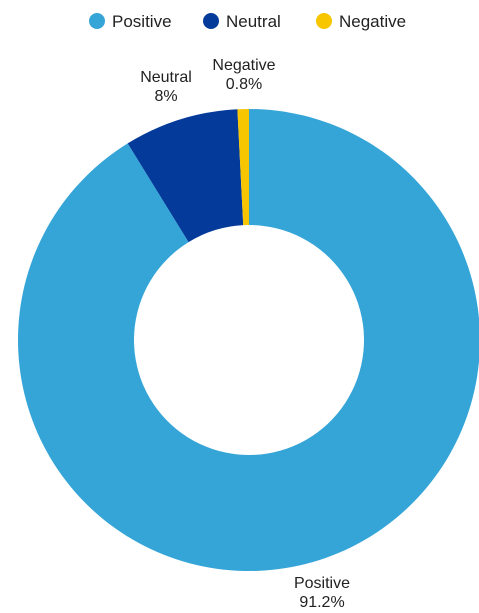  Describe the element at coordinates (142, 21) in the screenshot. I see `legend-label-positive: Positive` at that location.